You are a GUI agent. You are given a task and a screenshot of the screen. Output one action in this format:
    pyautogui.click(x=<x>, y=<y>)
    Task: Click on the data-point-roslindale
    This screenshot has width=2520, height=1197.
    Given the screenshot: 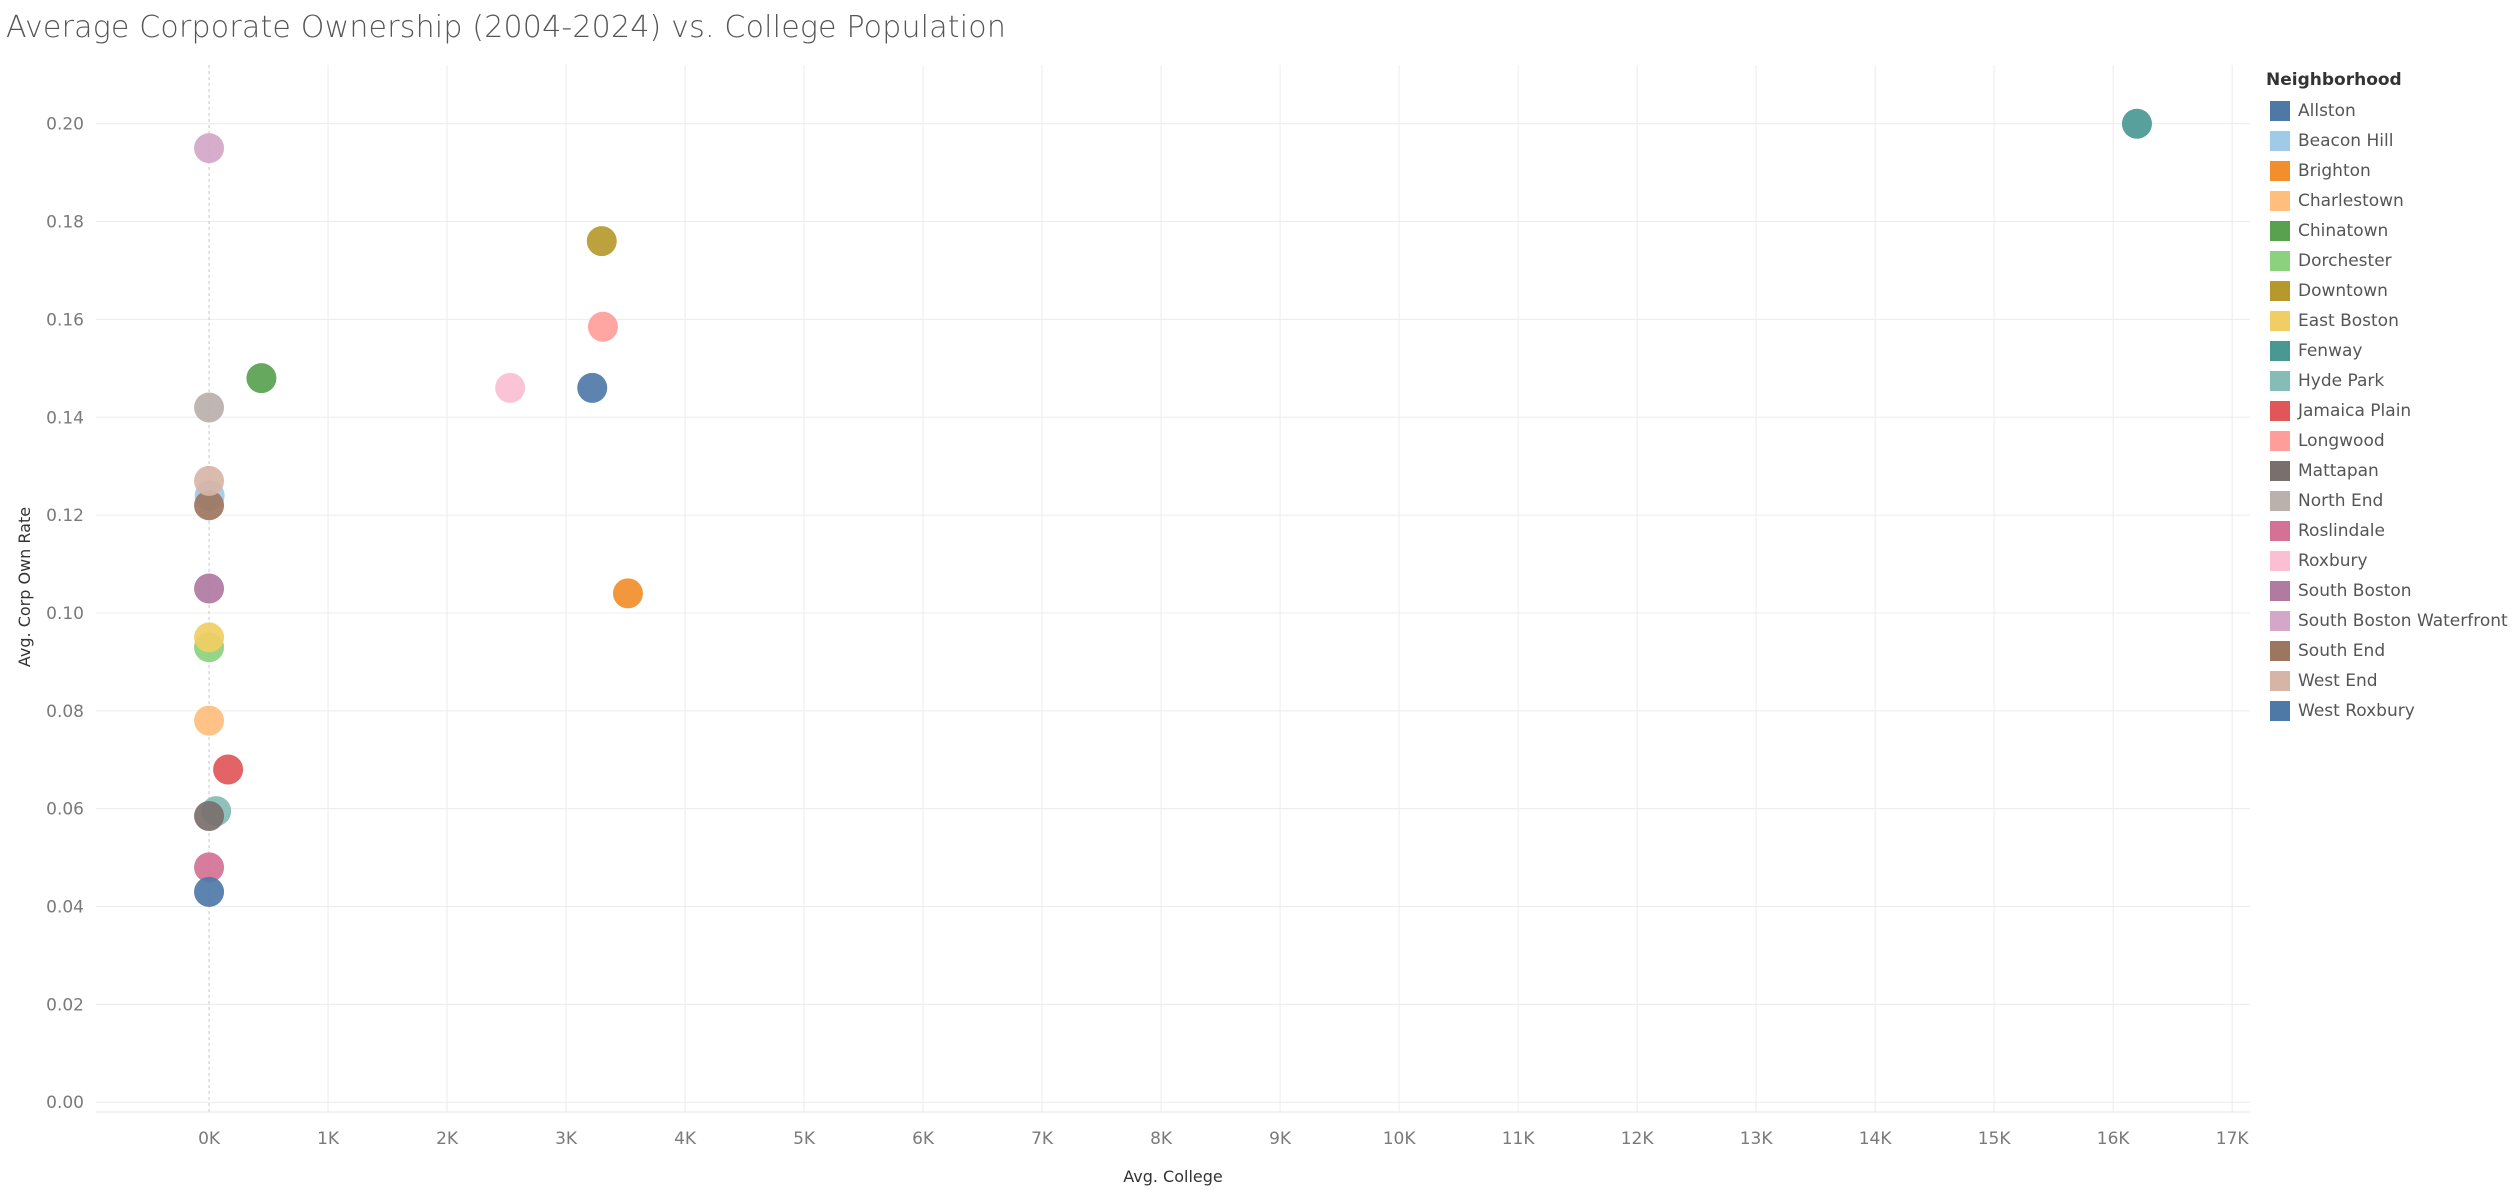 What is the action you would take?
    pyautogui.click(x=209, y=867)
    